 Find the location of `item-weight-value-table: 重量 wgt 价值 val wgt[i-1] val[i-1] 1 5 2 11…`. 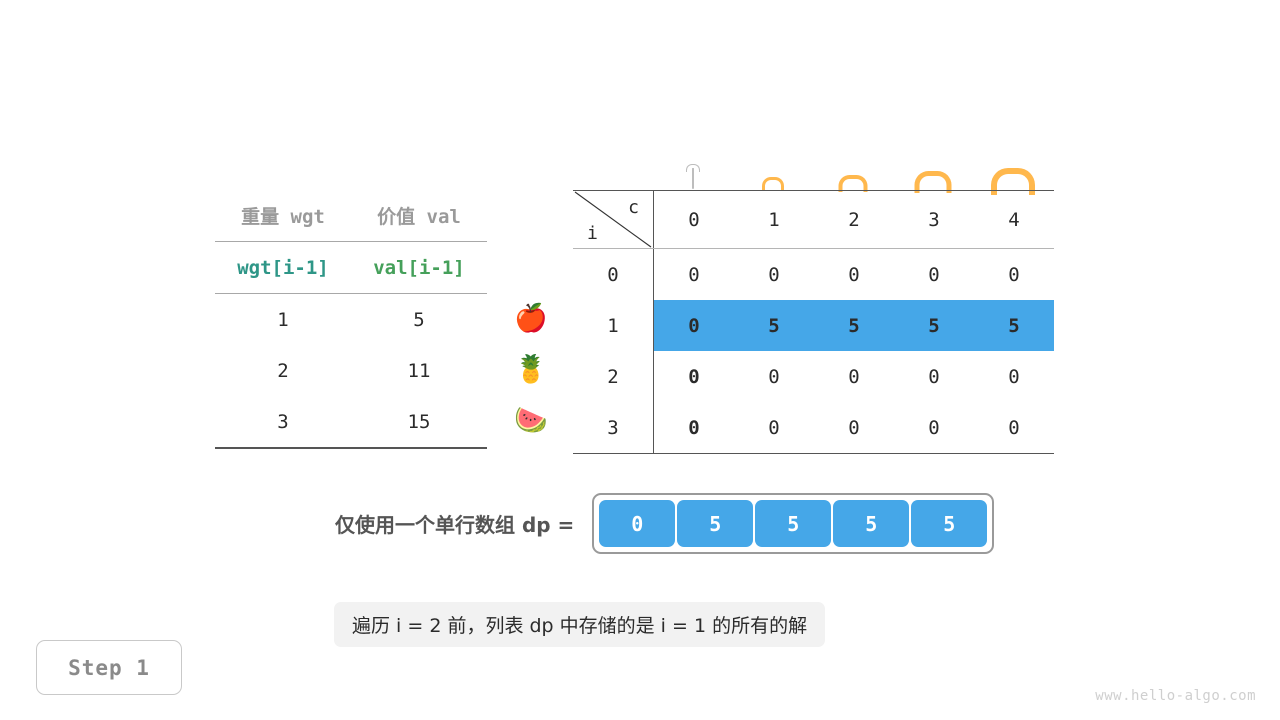

item-weight-value-table: 重量 wgt 价值 val wgt[i-1] val[i-1] 1 5 2 11… is located at coordinates (351, 319).